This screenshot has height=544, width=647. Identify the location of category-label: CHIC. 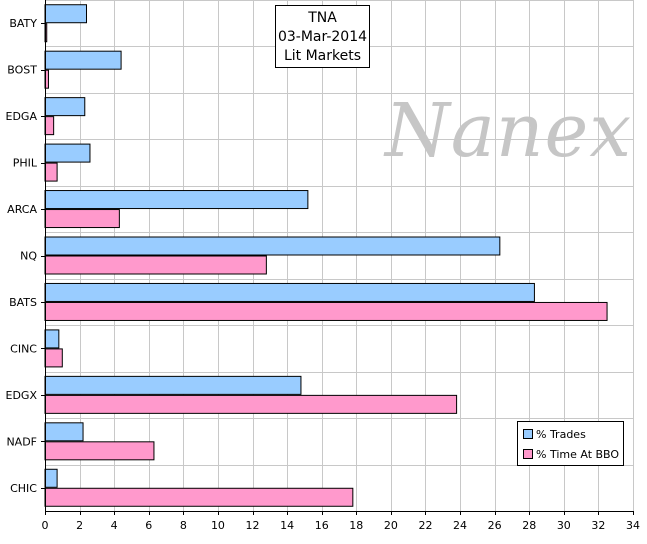
(23, 488).